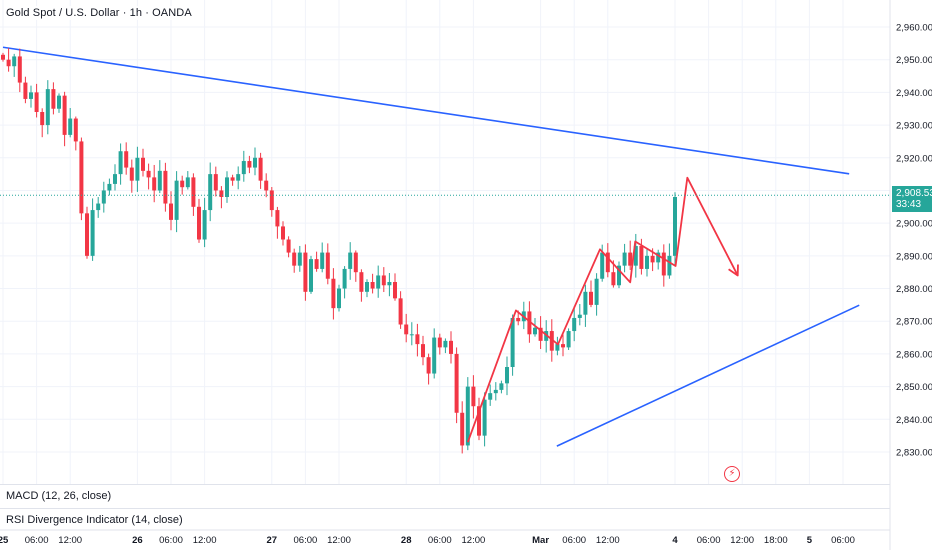 Image resolution: width=932 pixels, height=550 pixels. I want to click on projection-line, so click(602, 309).